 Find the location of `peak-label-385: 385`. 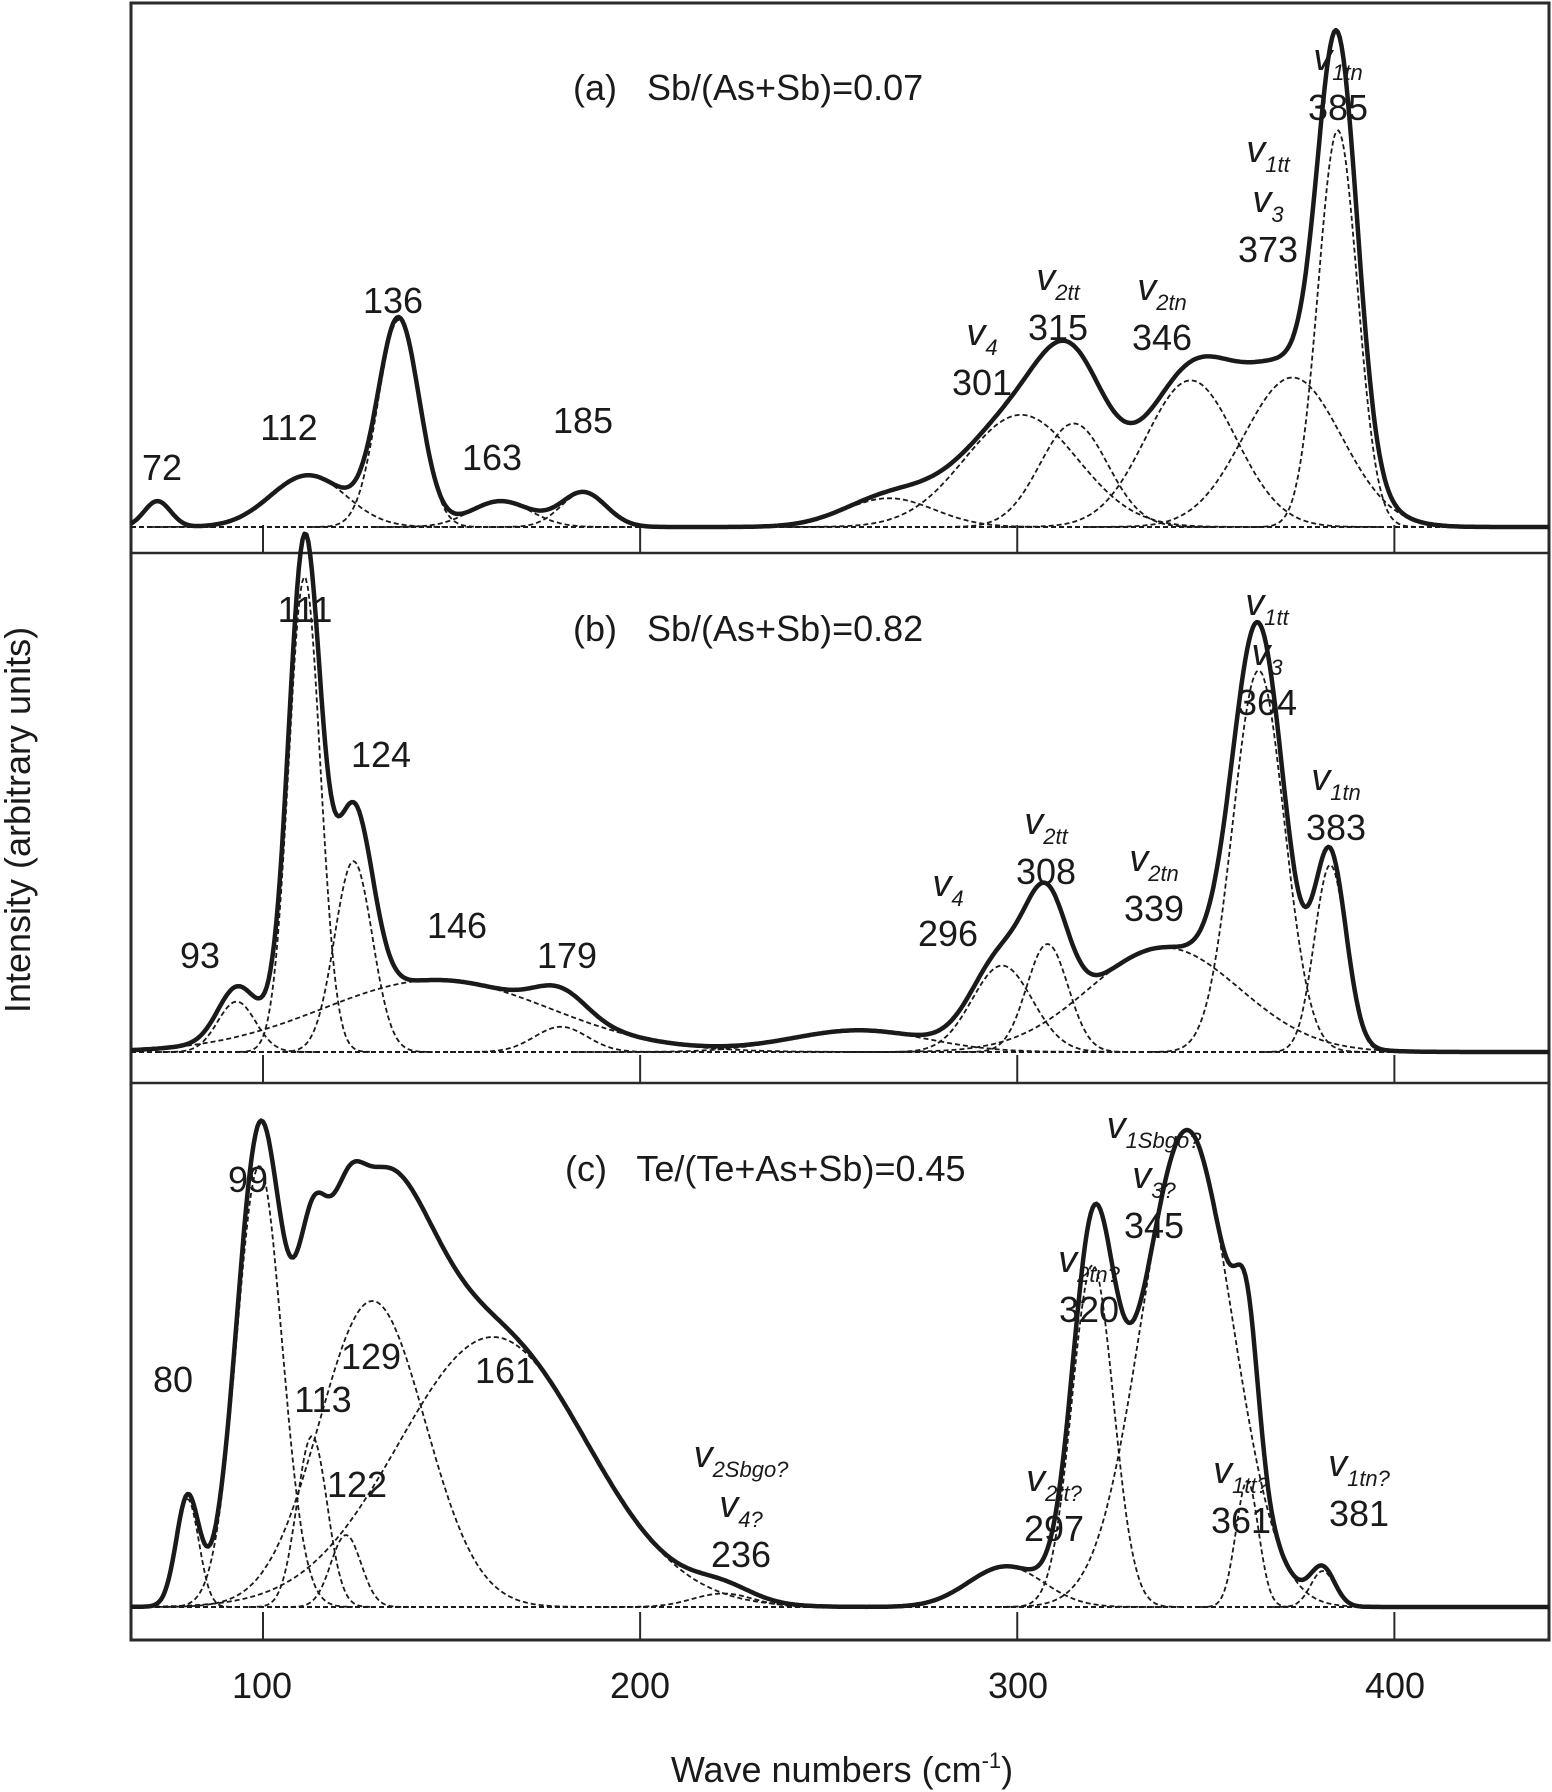

peak-label-385: 385 is located at coordinates (1338, 107).